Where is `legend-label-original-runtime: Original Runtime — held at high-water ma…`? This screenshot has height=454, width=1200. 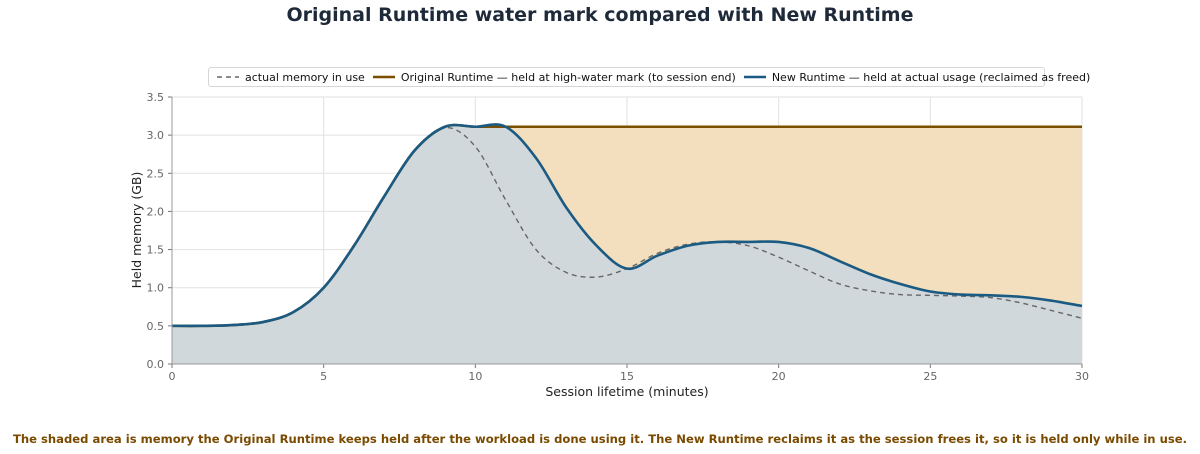 legend-label-original-runtime: Original Runtime — held at high-water ma… is located at coordinates (568, 77).